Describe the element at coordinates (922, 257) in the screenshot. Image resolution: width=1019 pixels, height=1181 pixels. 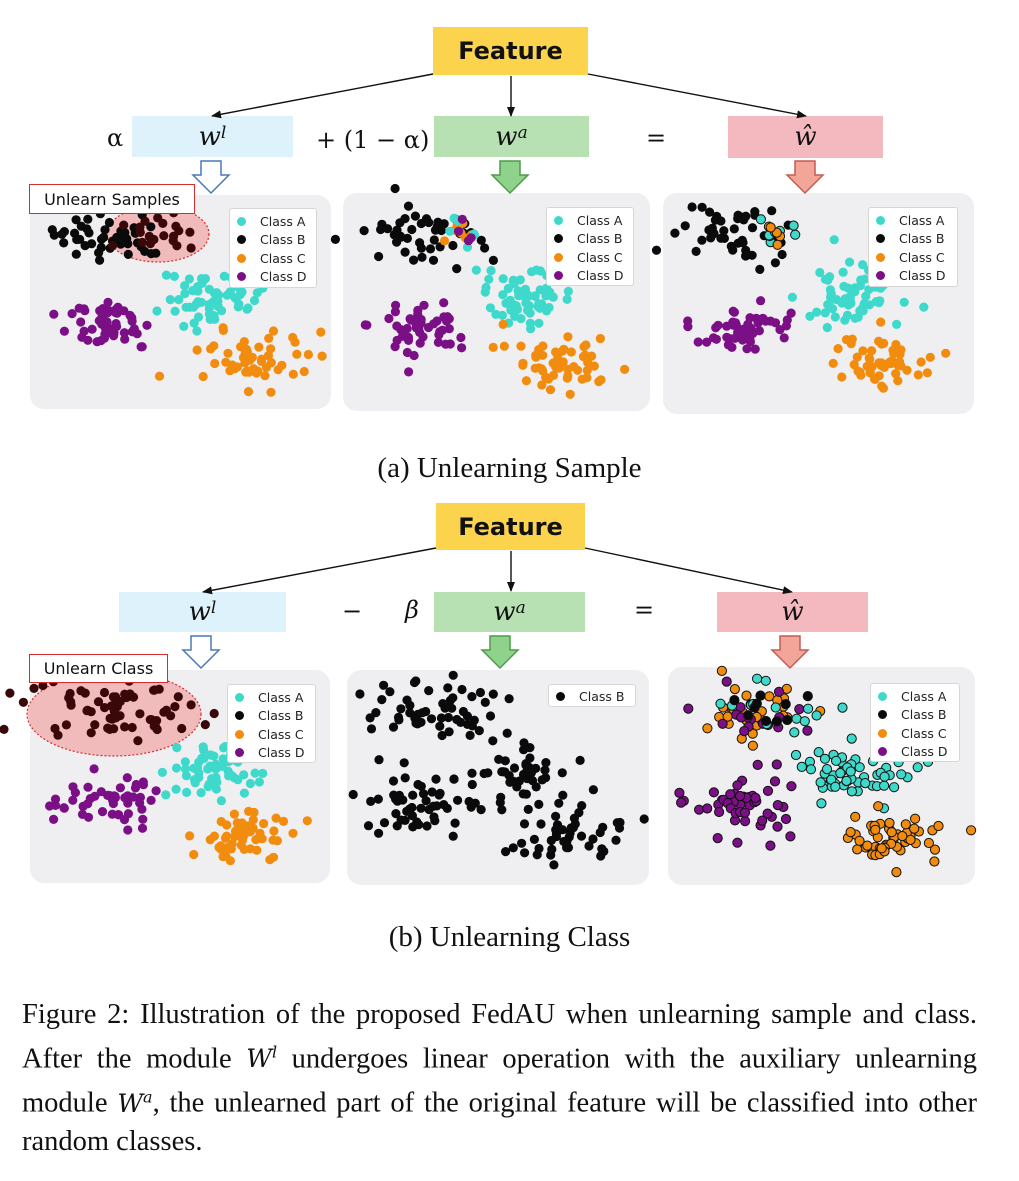
I see `legend-label-c: Class C` at that location.